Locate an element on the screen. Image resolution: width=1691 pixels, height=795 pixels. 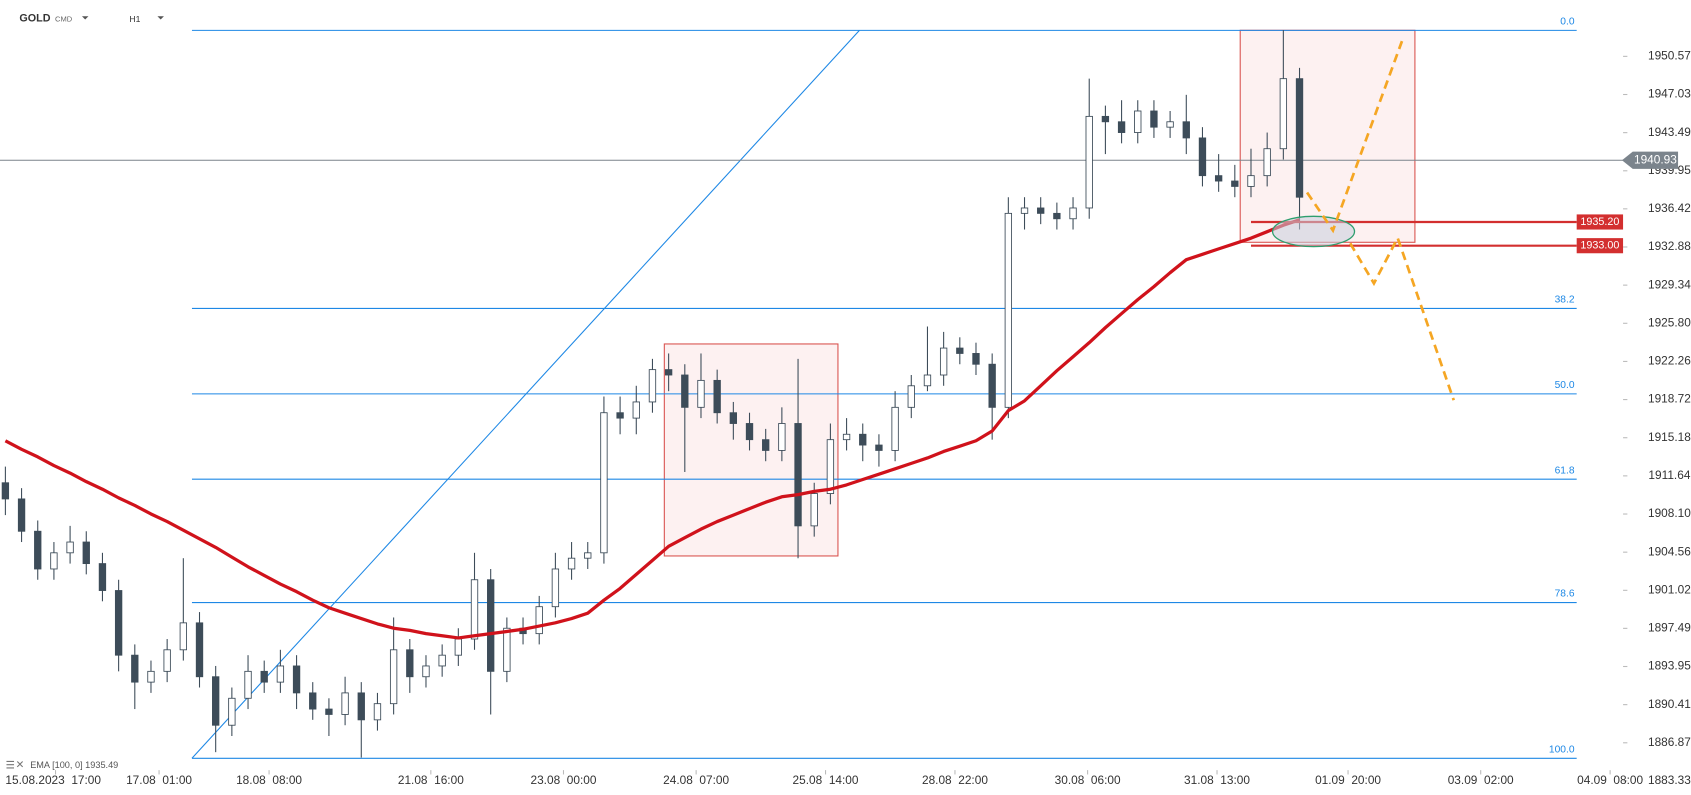
menu-icon is located at coordinates (10, 764).